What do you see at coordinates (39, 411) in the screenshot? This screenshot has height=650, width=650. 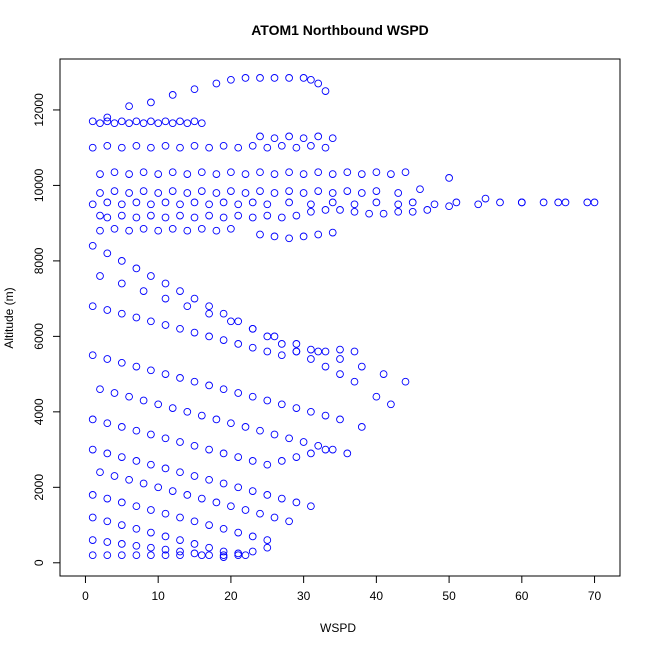 I see `y-tick-label: 4000` at bounding box center [39, 411].